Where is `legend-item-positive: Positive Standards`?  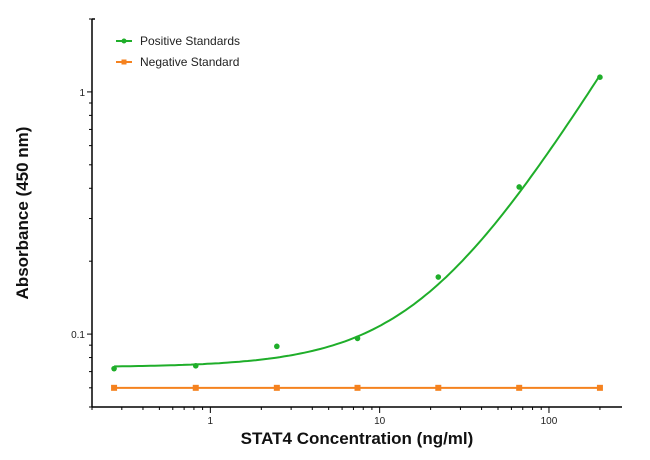
legend-item-positive: Positive Standards is located at coordinates (178, 41).